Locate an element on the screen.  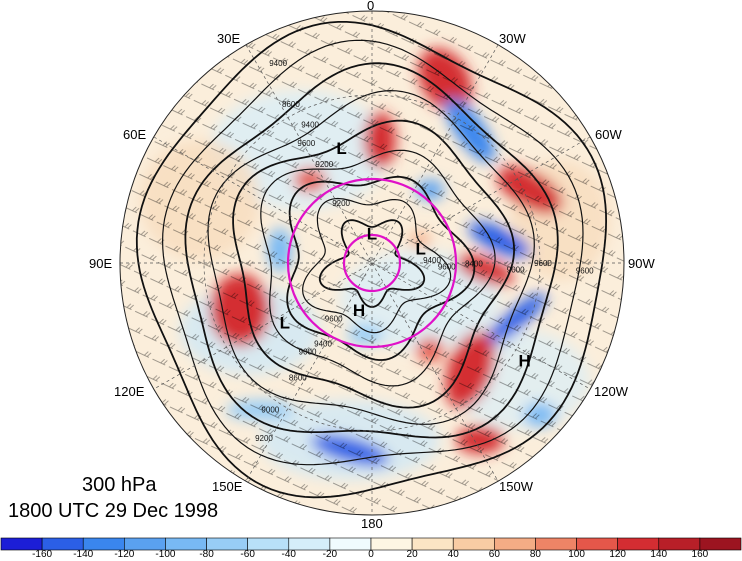
lon-label-60w: 60W is located at coordinates (608, 134).